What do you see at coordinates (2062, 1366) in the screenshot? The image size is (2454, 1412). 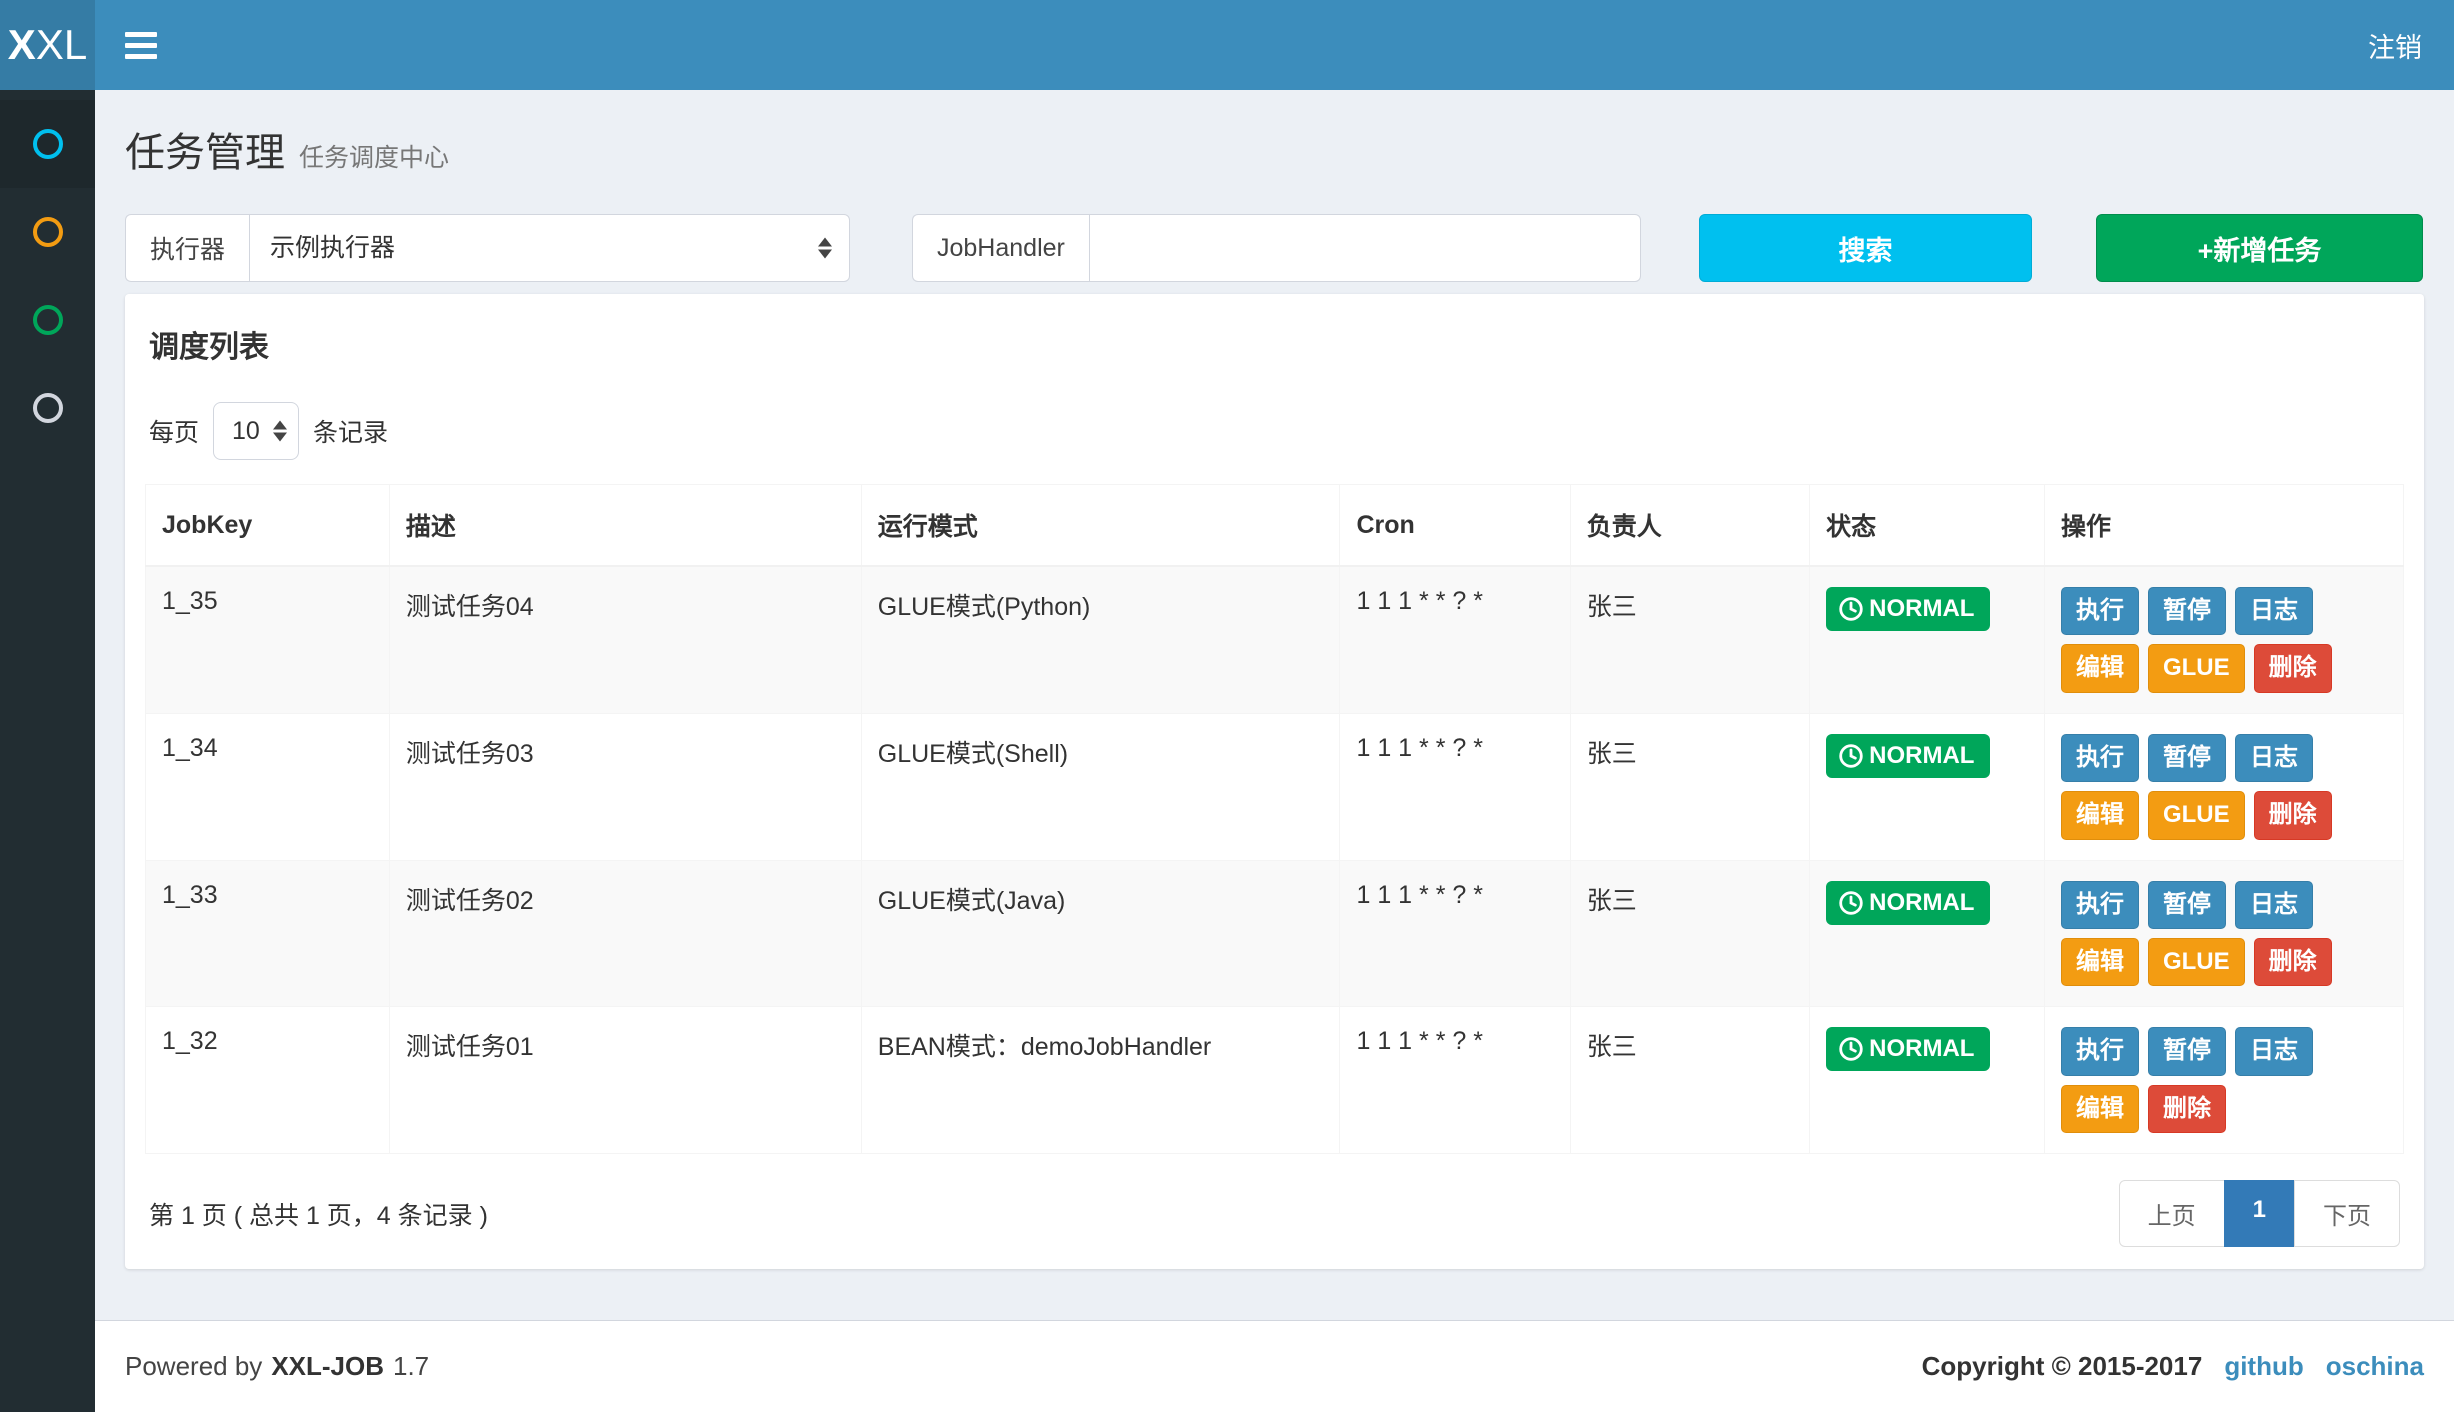 I see `footer-copyright: Copyright © 2015-2017` at bounding box center [2062, 1366].